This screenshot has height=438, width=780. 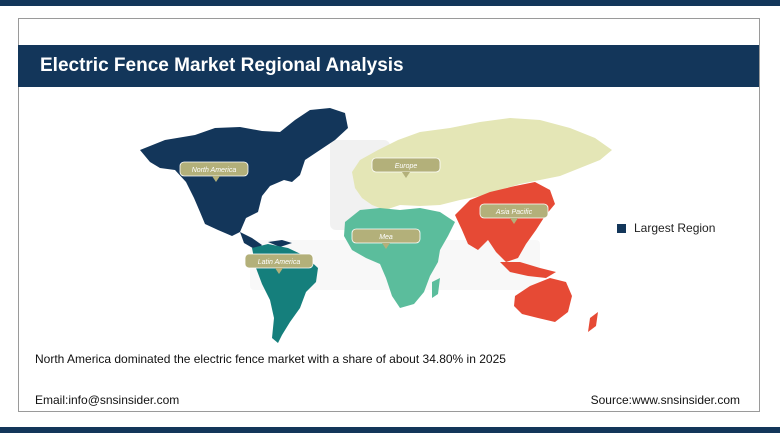 What do you see at coordinates (285, 293) in the screenshot?
I see `region-latin-america` at bounding box center [285, 293].